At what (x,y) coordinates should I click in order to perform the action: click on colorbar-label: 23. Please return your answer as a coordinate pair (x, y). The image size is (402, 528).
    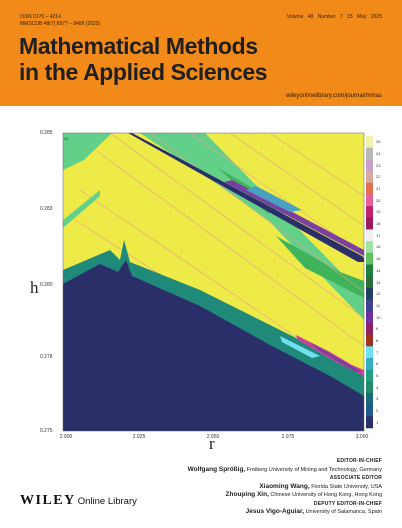
    Looking at the image, I should click on (378, 165).